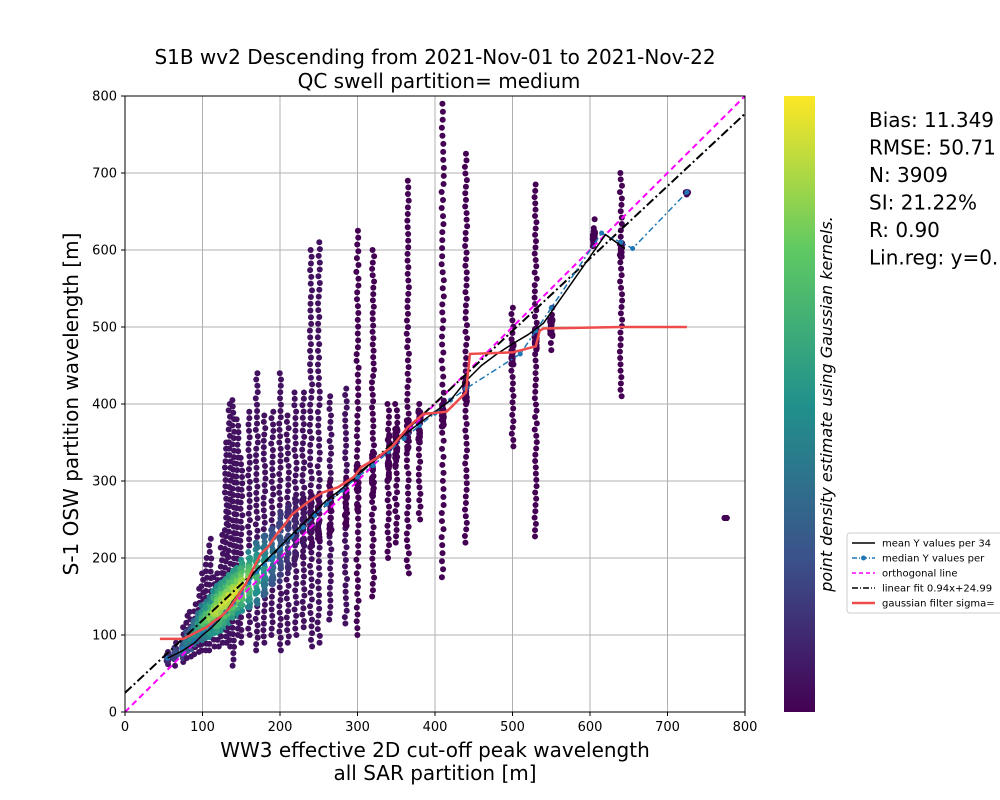 This screenshot has height=800, width=1000. I want to click on x-tick-label: 200, so click(280, 727).